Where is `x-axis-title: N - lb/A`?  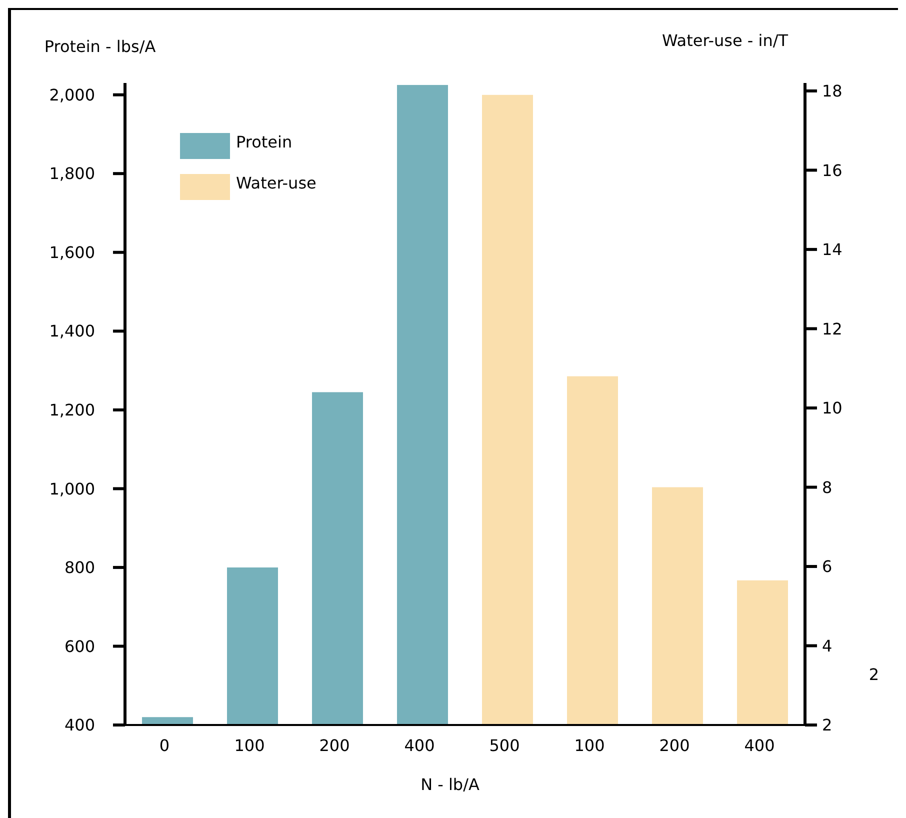 x-axis-title: N - lb/A is located at coordinates (450, 784).